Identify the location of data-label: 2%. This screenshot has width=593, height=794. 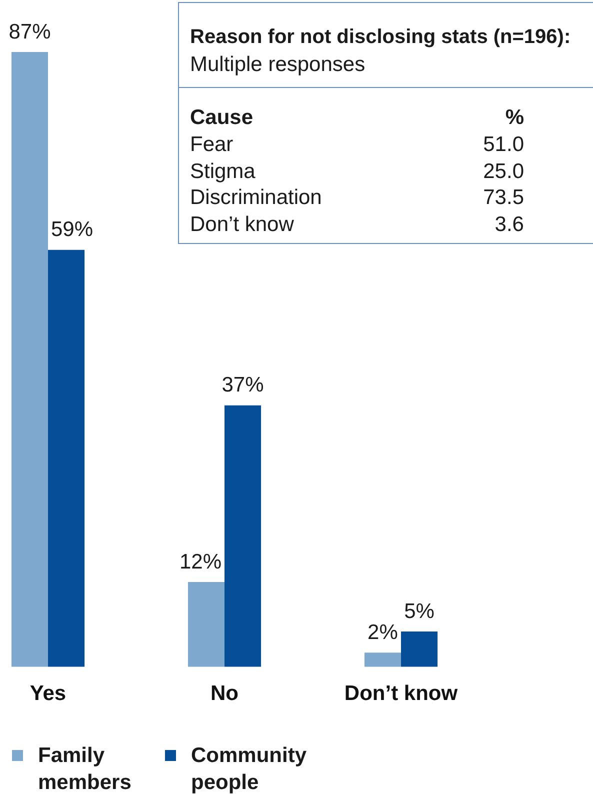
(383, 632).